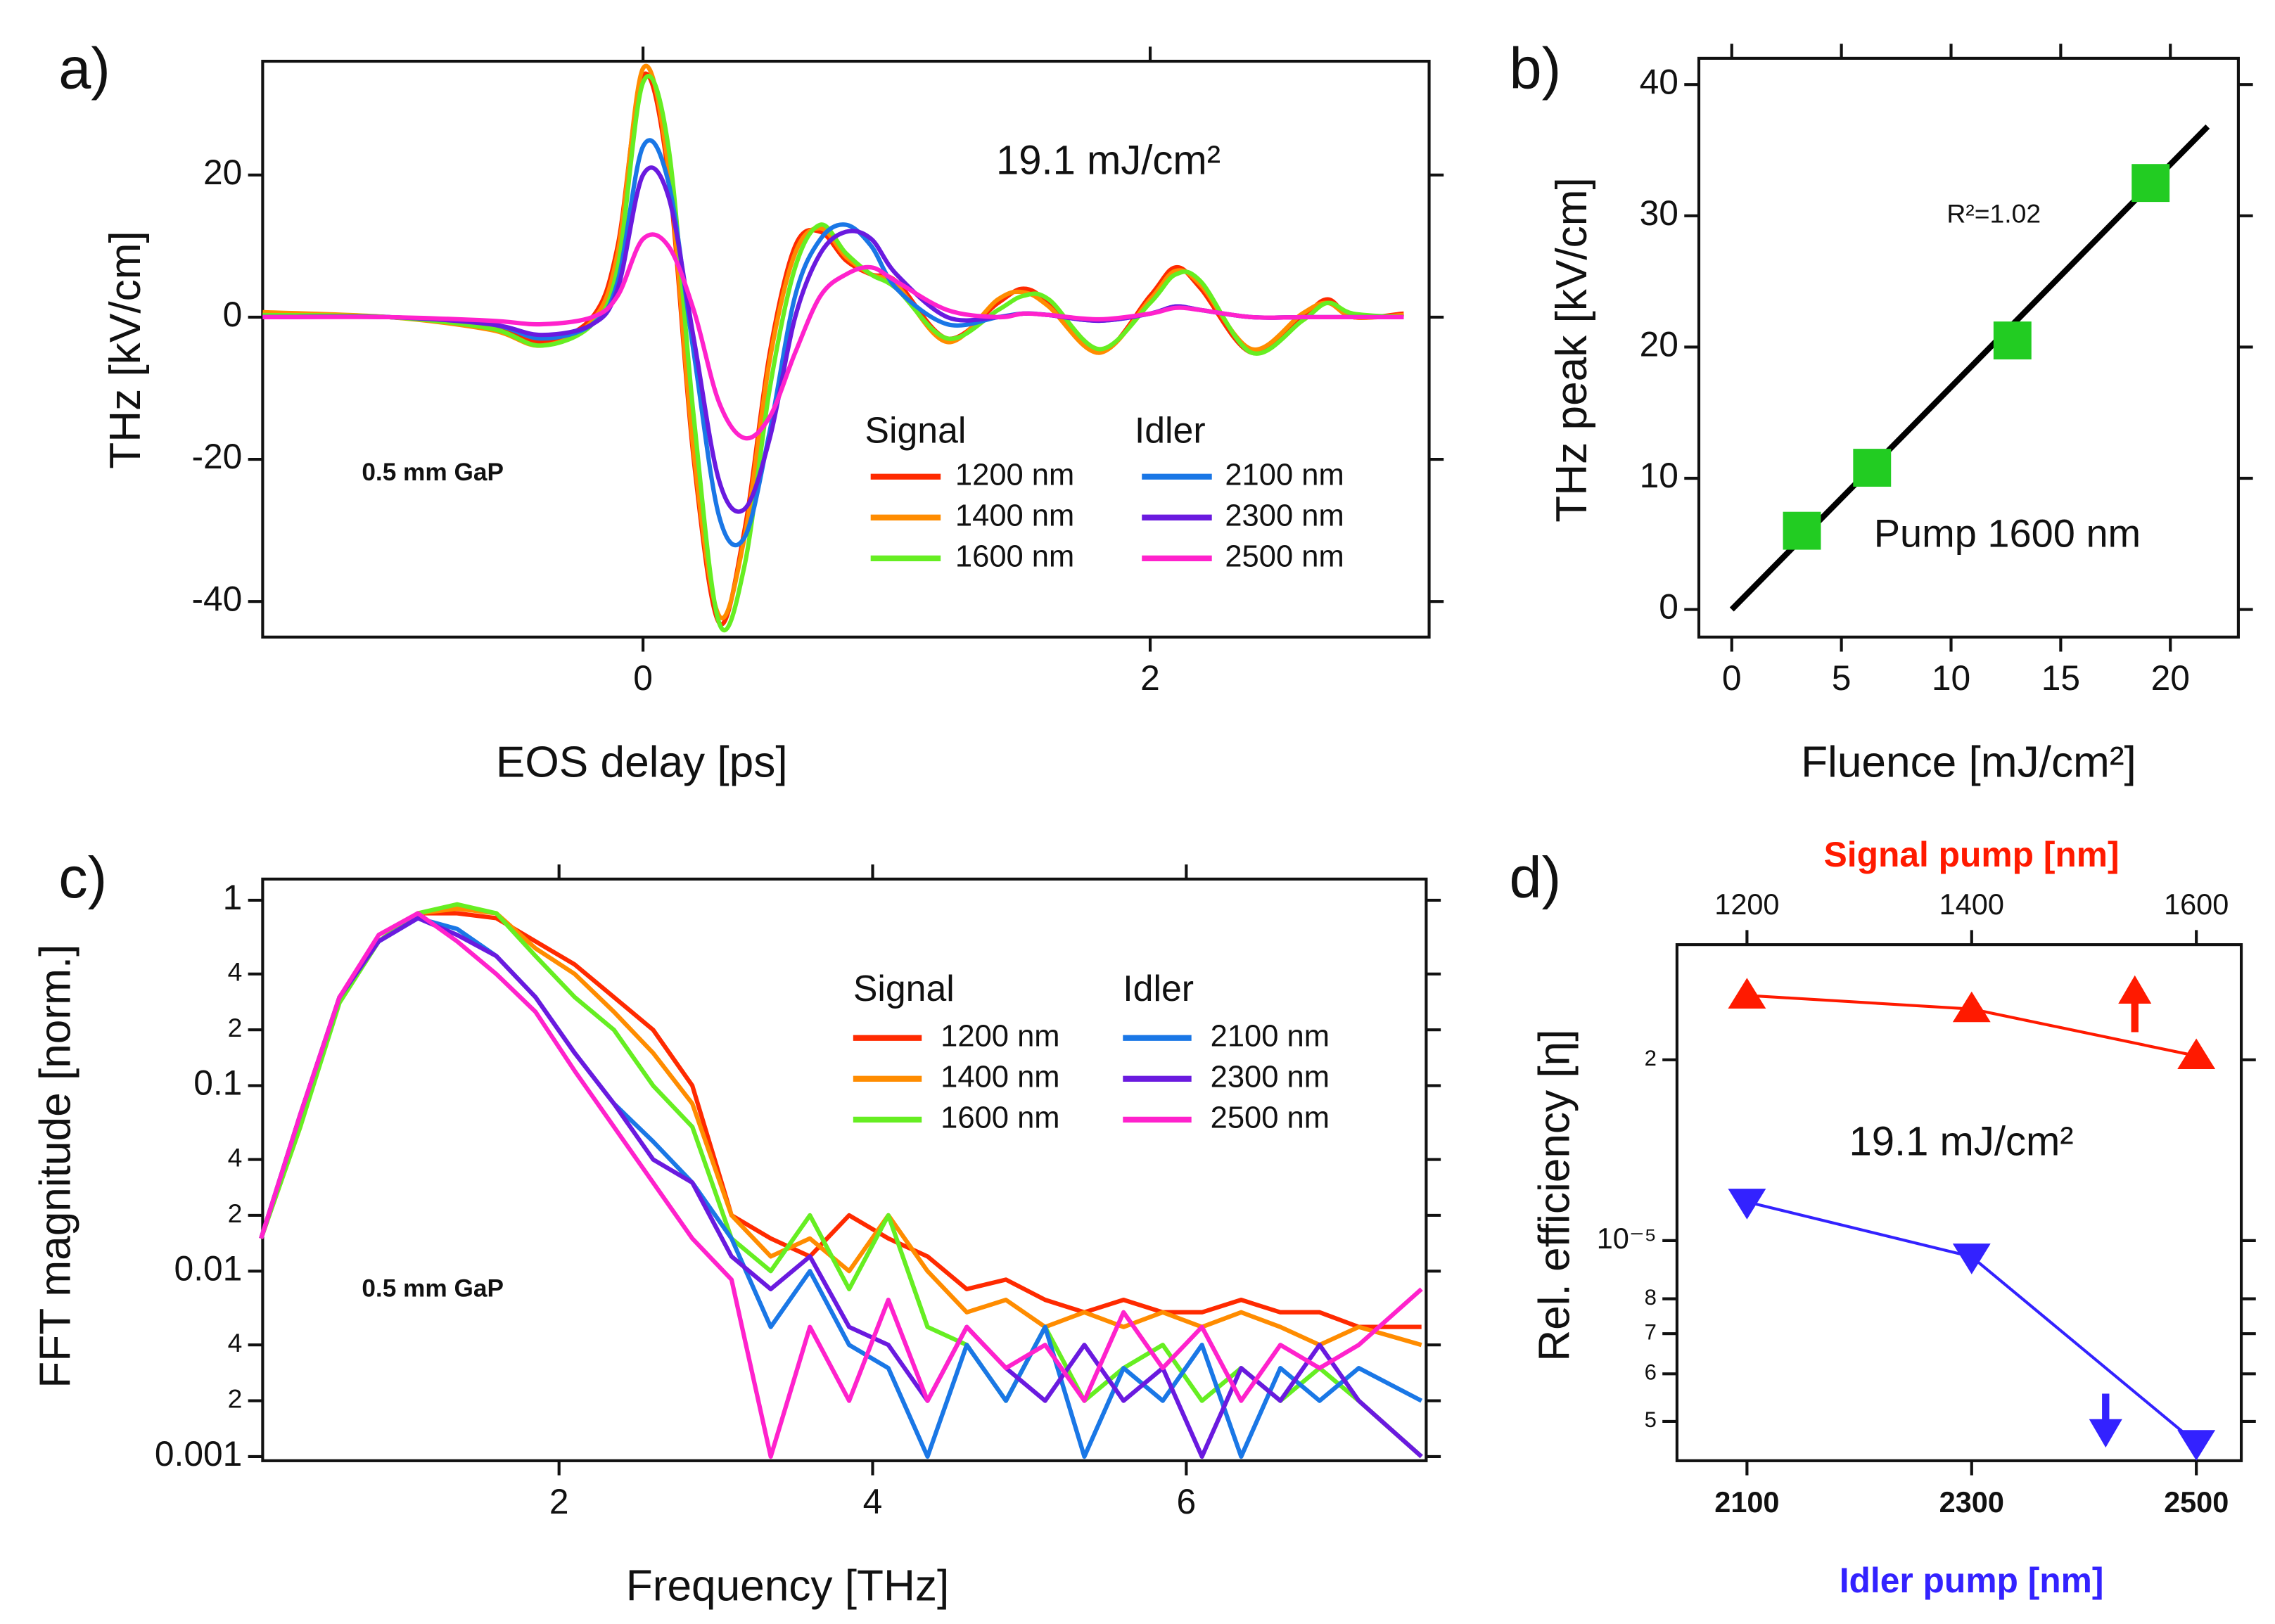 The width and height of the screenshot is (2275, 1624). I want to click on legend-label: 2500 nm, so click(1270, 1117).